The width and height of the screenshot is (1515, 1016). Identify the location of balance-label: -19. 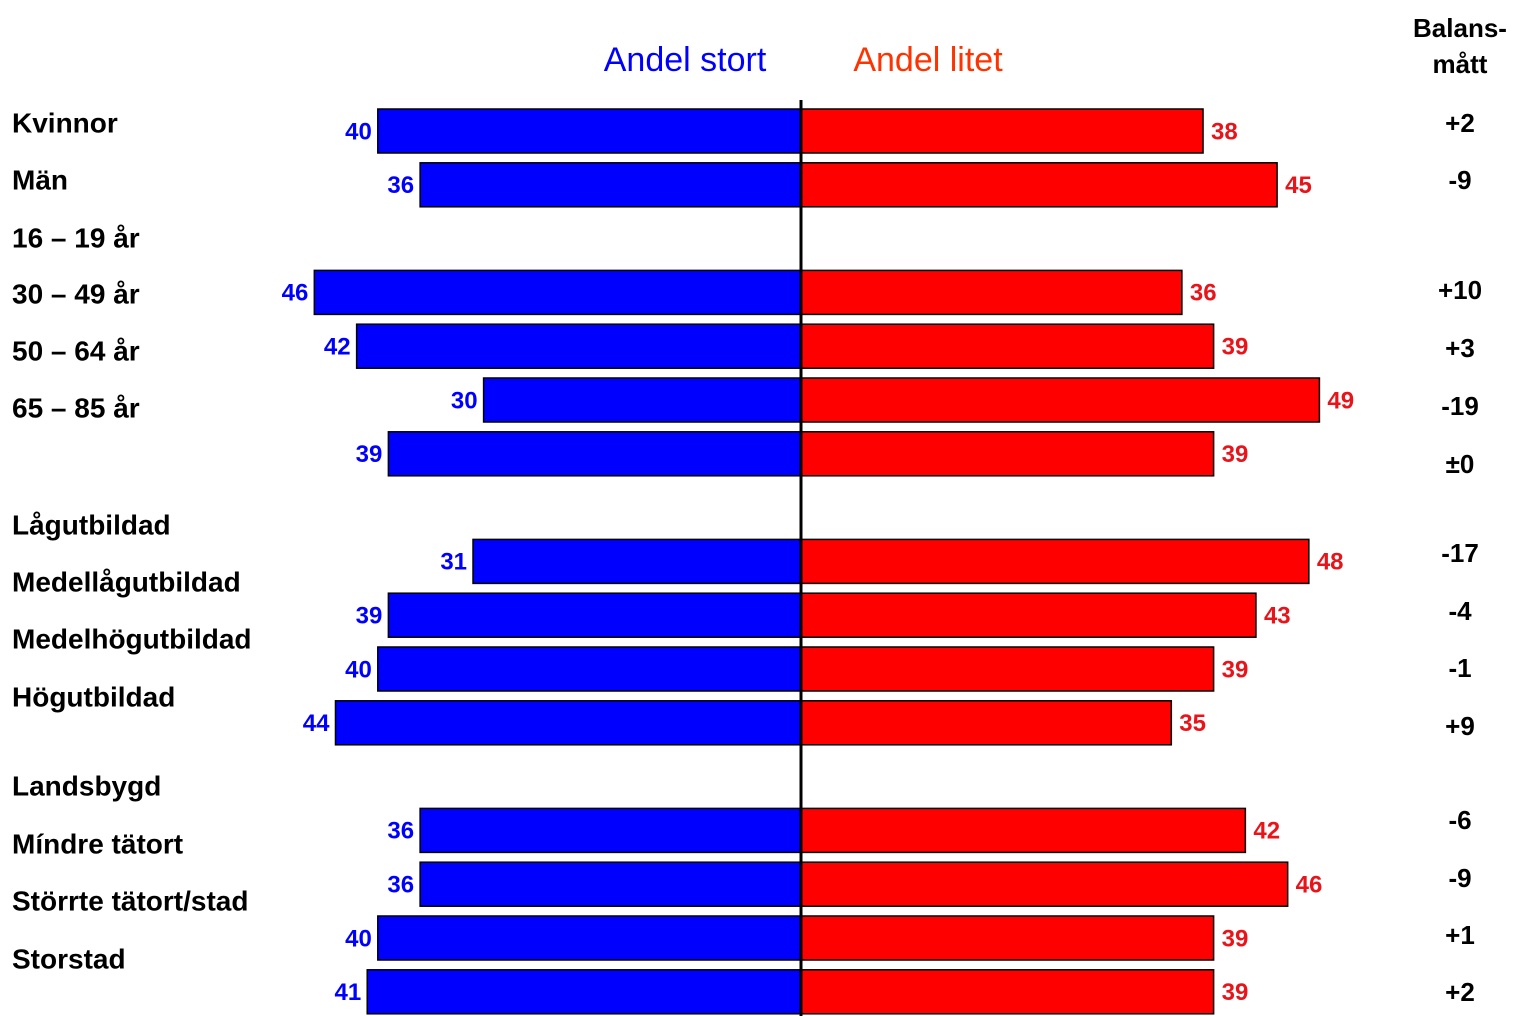
(1460, 406).